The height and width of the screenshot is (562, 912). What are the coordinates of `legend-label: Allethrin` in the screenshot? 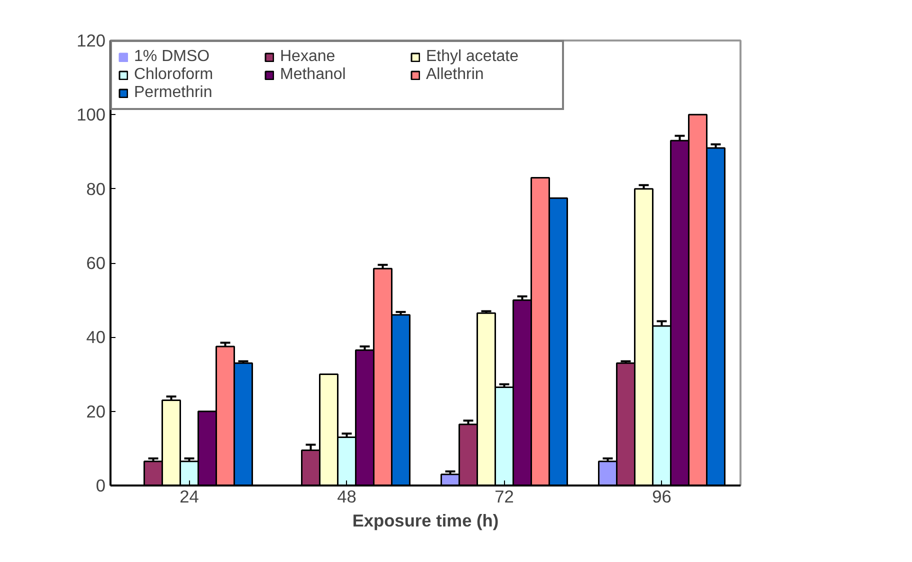 It's located at (455, 75).